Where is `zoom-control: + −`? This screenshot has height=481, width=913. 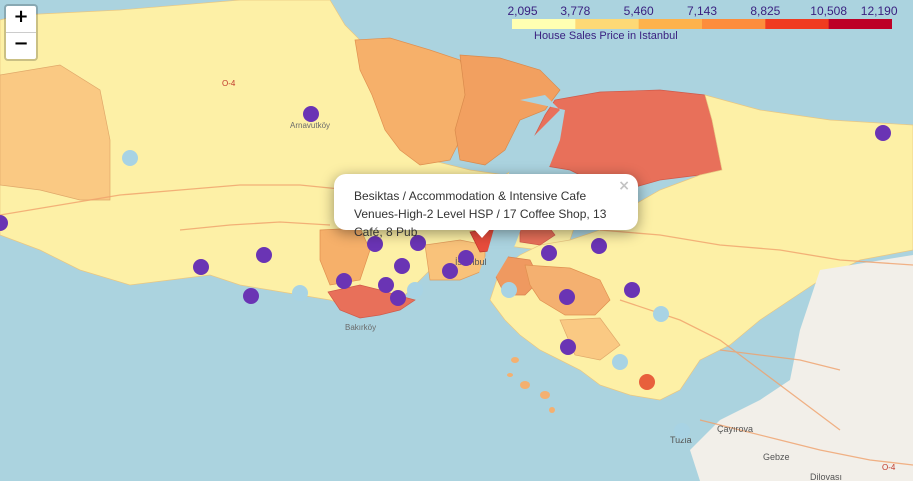
zoom-control: + − is located at coordinates (21, 32).